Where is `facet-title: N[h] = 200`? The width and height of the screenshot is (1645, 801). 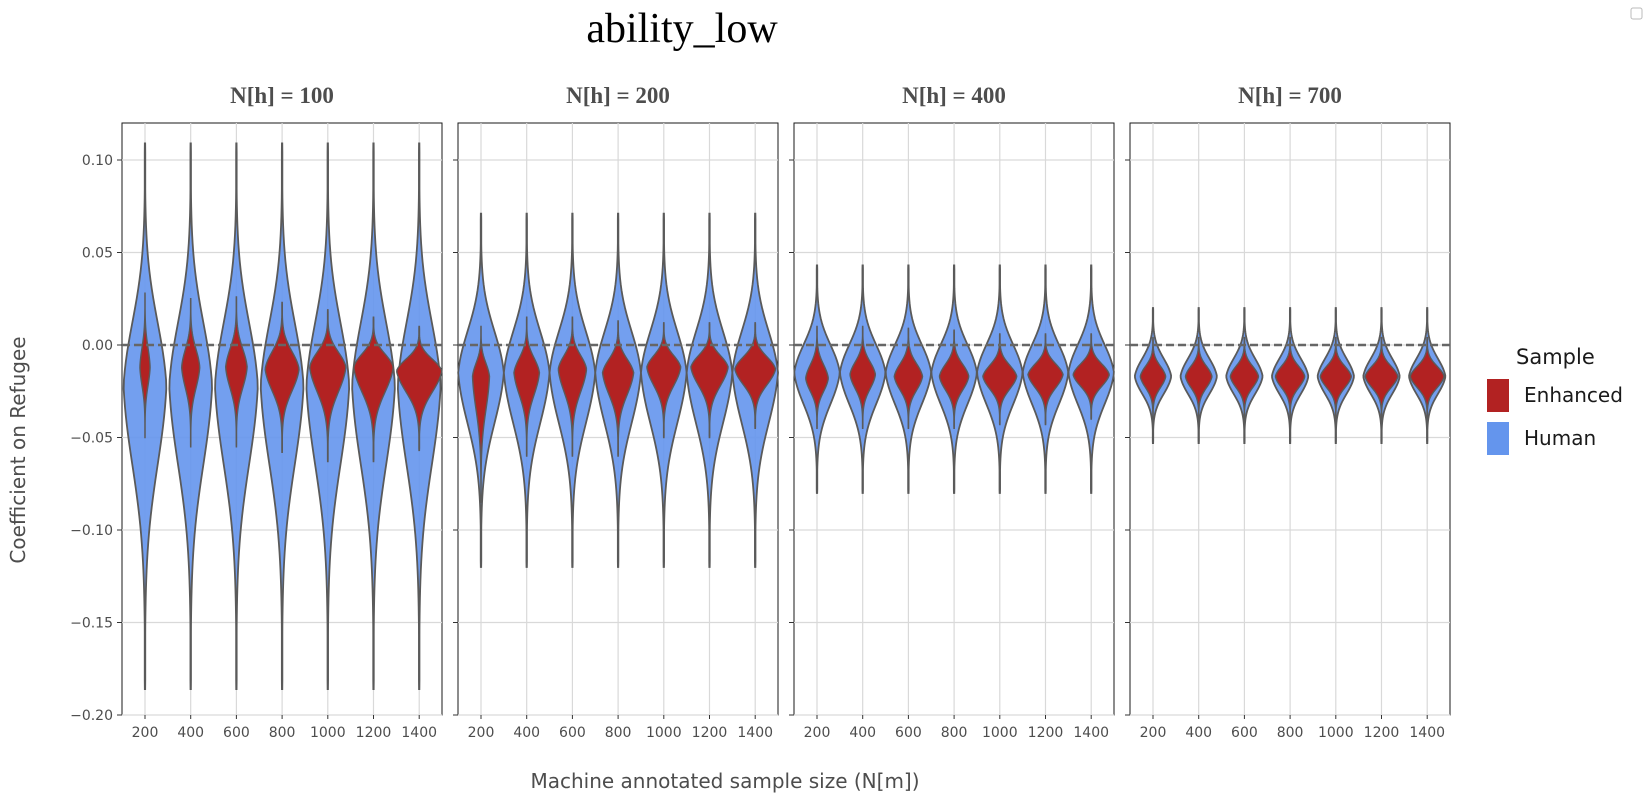
facet-title: N[h] = 200 is located at coordinates (618, 95).